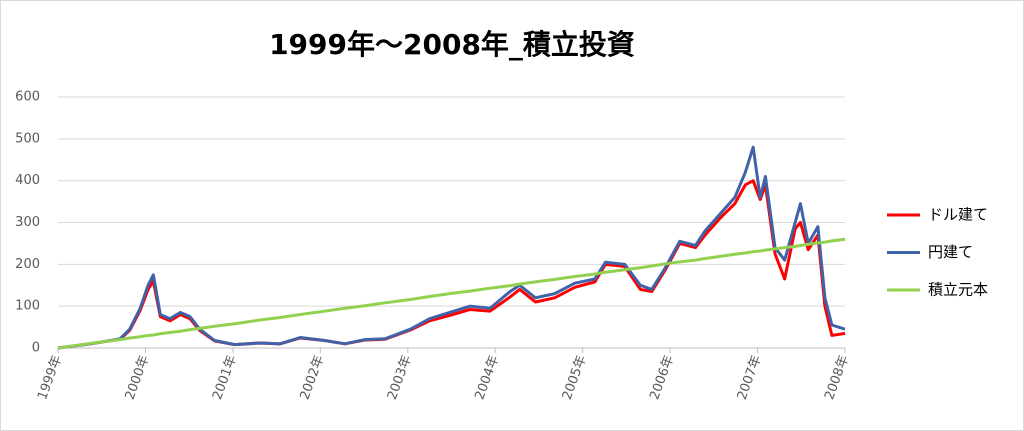 The height and width of the screenshot is (431, 1024). What do you see at coordinates (27, 222) in the screenshot?
I see `y-tick-label: 300` at bounding box center [27, 222].